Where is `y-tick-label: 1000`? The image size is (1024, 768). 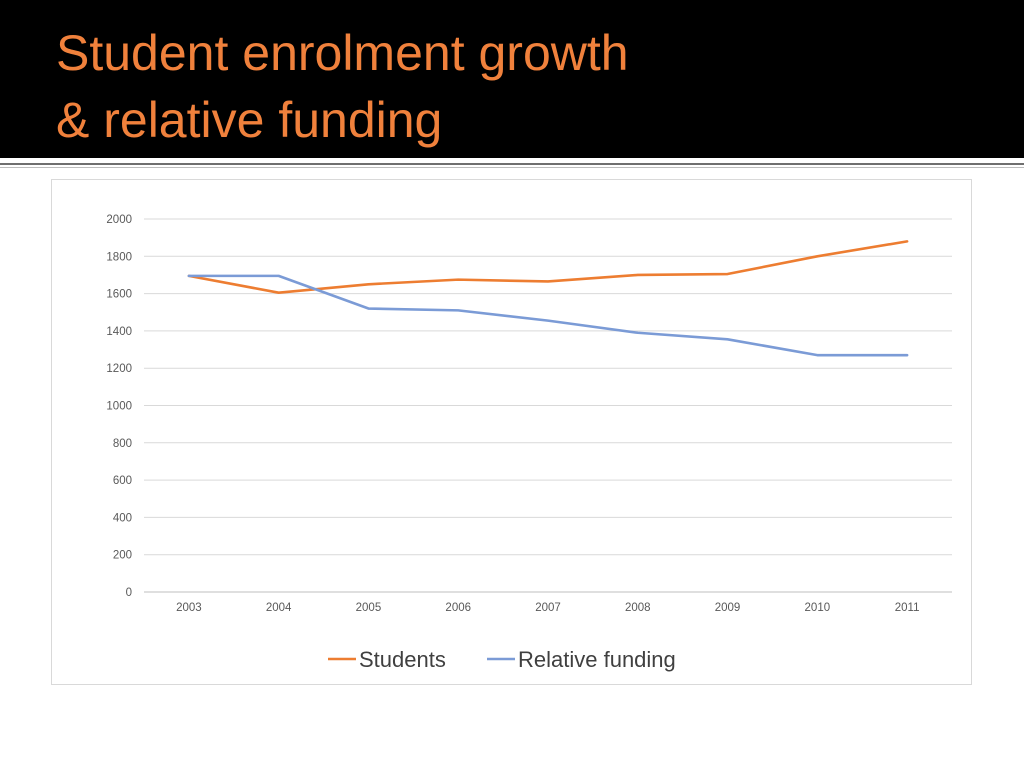 y-tick-label: 1000 is located at coordinates (119, 407).